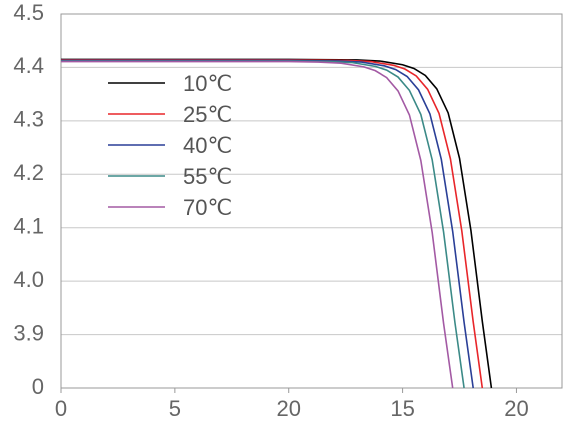 The width and height of the screenshot is (566, 422). I want to click on y-tick-label: 4.1, so click(28, 226).